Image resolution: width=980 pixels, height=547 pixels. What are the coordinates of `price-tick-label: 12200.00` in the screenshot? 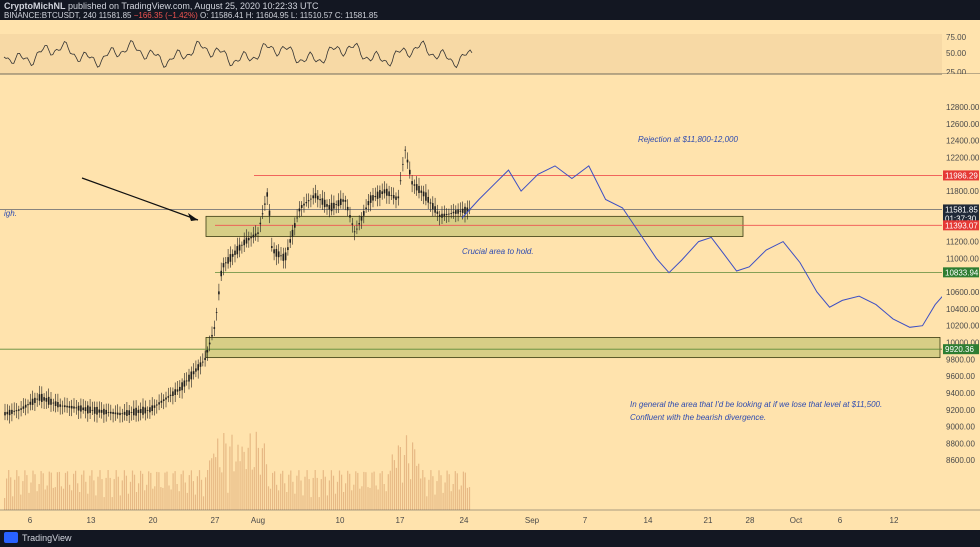 It's located at (963, 157).